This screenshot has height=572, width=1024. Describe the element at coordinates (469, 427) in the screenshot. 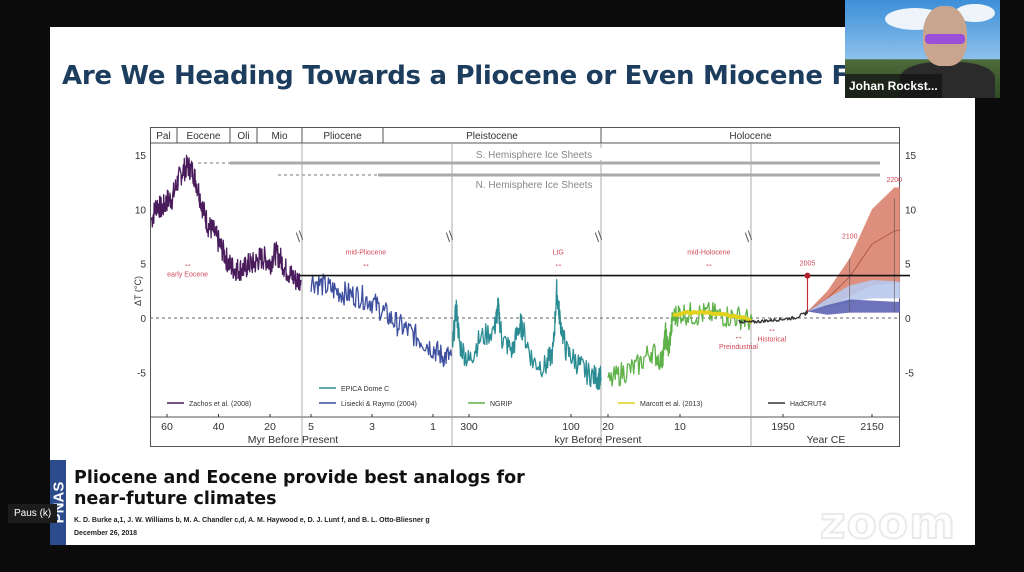

I see `x-tick-label: 300` at that location.